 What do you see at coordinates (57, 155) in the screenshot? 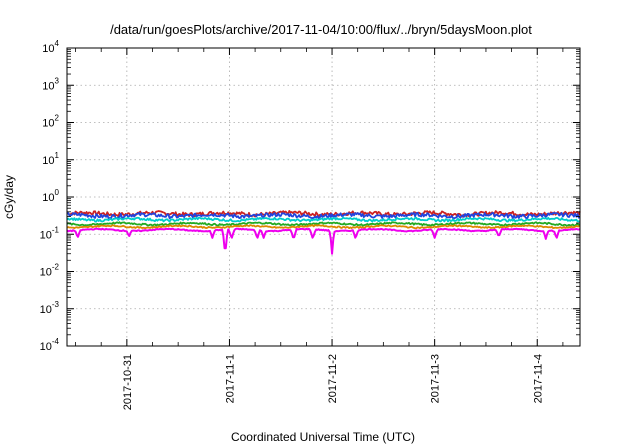
I see `y-tick-exponent: 1` at bounding box center [57, 155].